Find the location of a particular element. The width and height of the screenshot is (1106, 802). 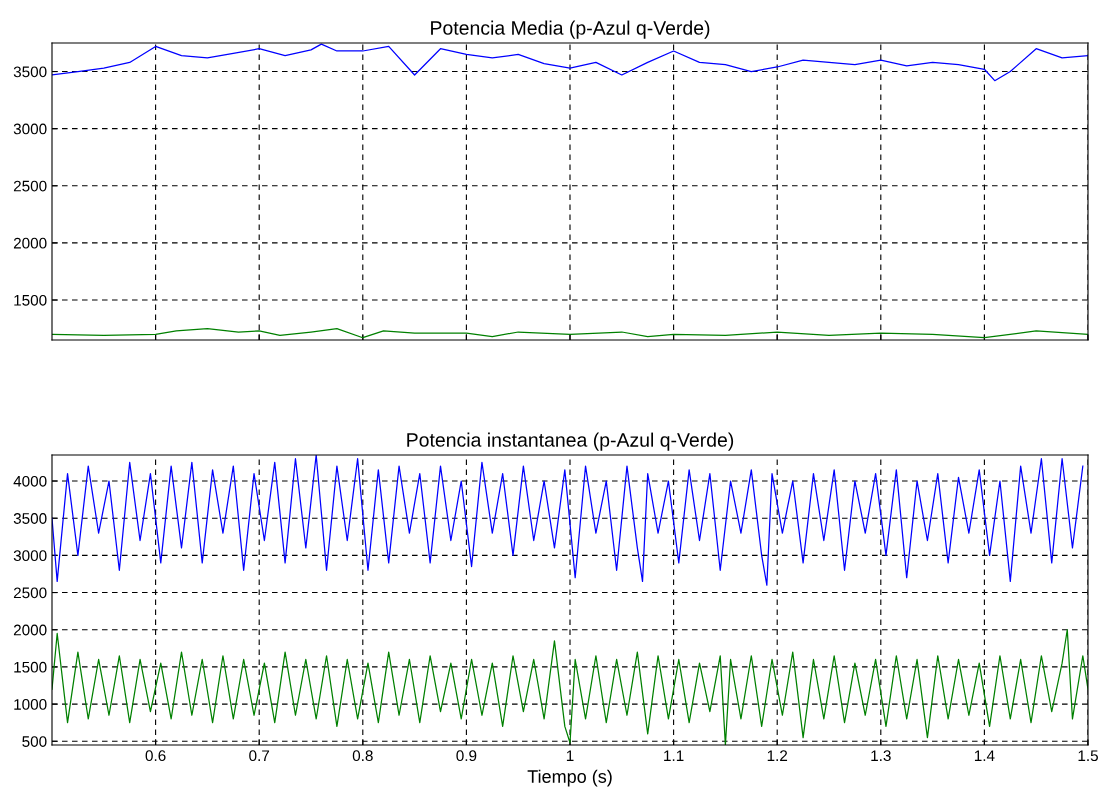

y-tick-label: 1000 is located at coordinates (30, 704).